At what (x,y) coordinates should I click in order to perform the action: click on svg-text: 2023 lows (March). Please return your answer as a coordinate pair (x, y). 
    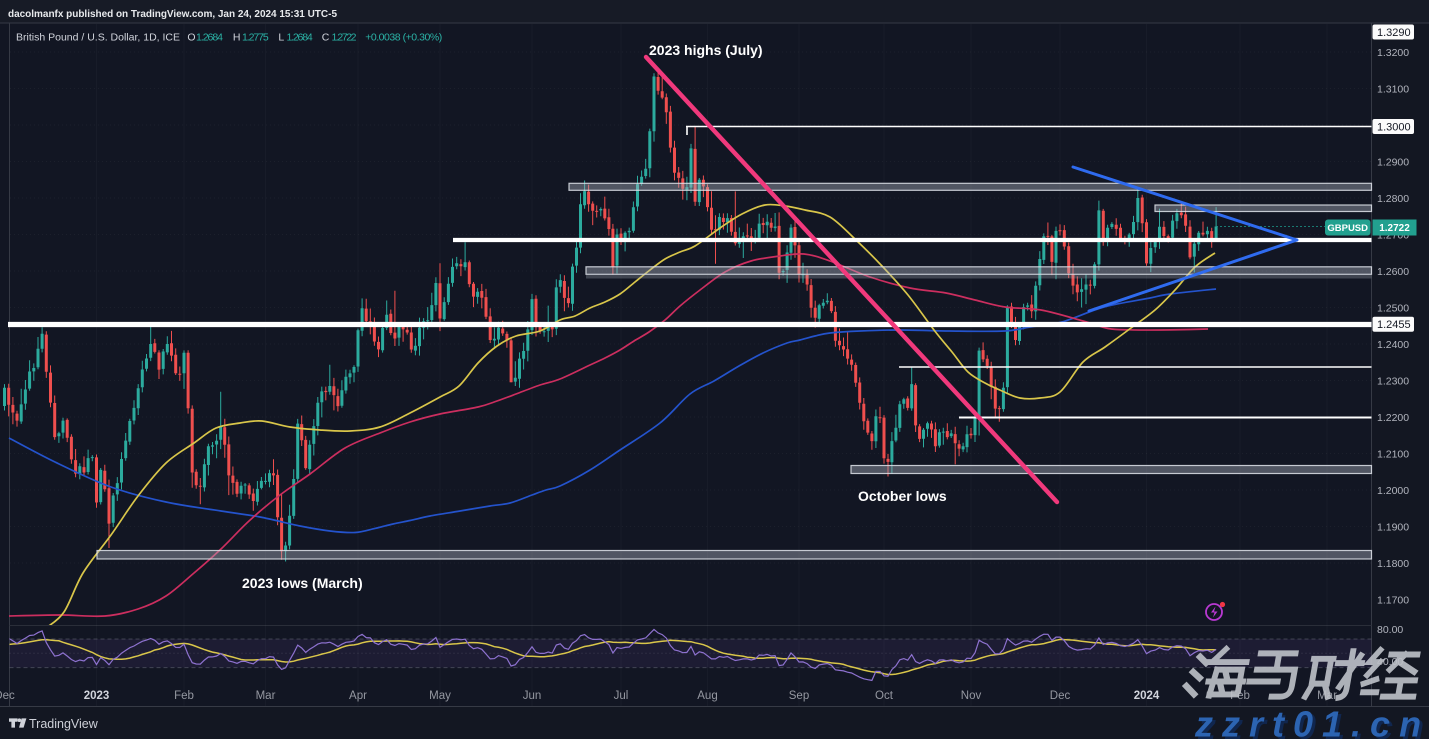
    Looking at the image, I should click on (302, 583).